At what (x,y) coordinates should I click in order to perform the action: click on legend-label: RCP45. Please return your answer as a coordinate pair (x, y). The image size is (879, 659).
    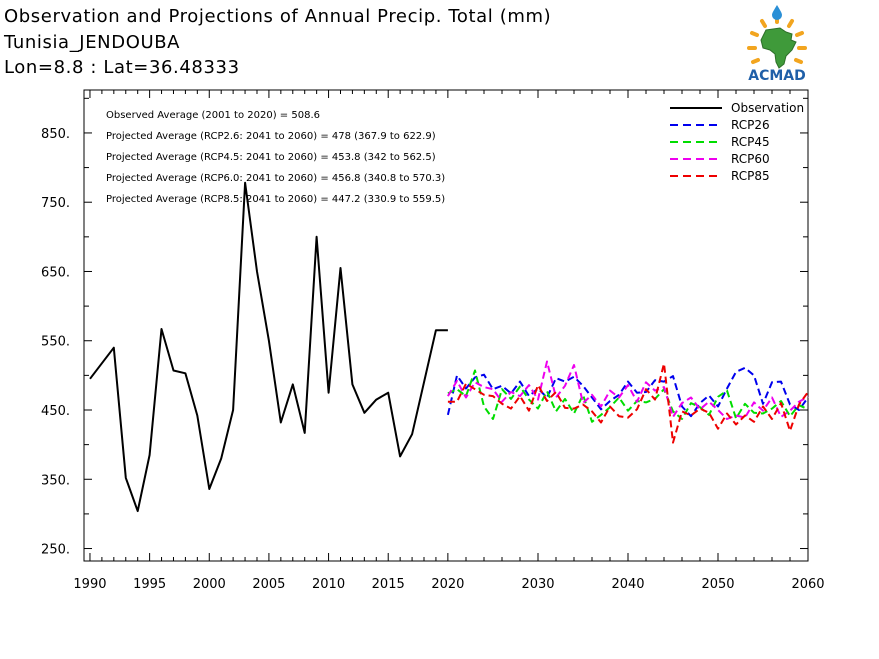
    Looking at the image, I should click on (750, 142).